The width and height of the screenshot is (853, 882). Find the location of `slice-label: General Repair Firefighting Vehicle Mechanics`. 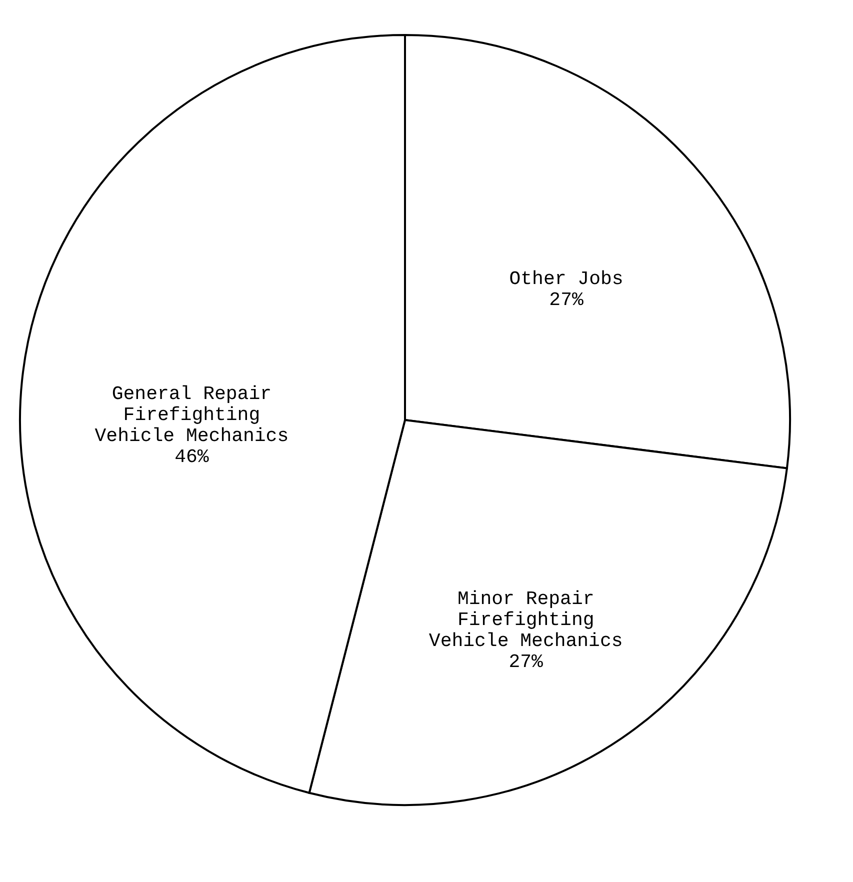

slice-label: General Repair Firefighting Vehicle Mechanics is located at coordinates (191, 415).